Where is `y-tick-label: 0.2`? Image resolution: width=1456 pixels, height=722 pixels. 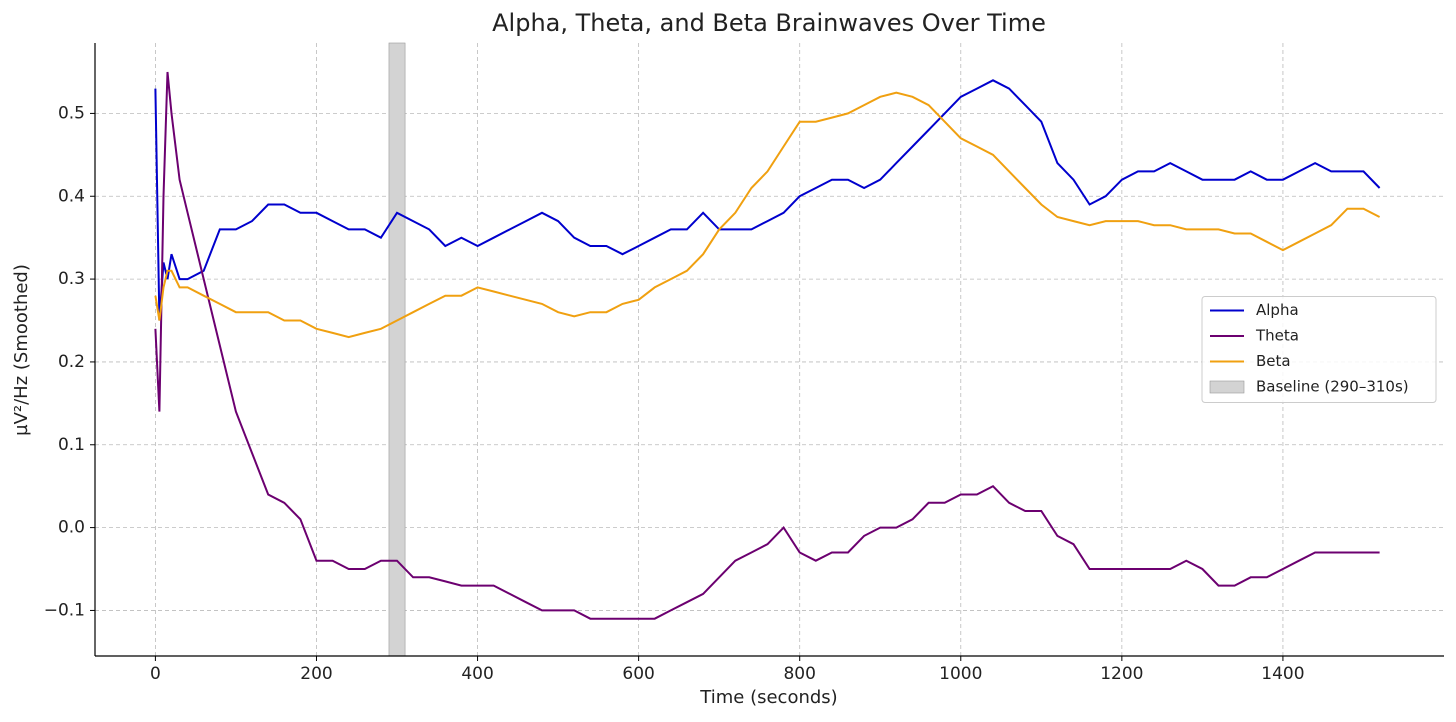 y-tick-label: 0.2 is located at coordinates (71, 362).